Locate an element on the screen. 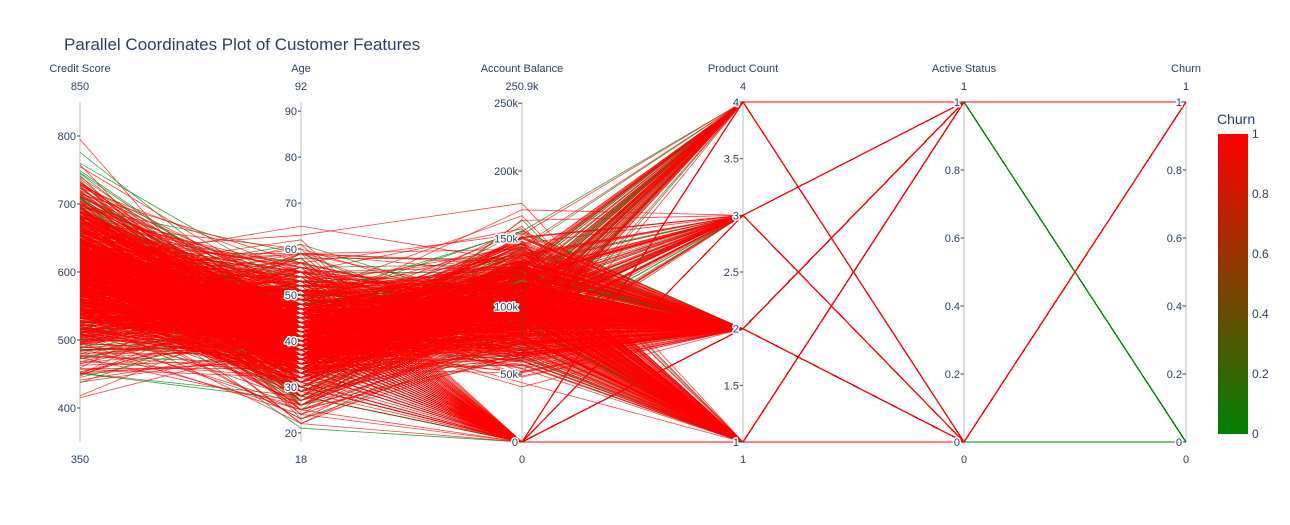  axis-tick-label: 800 is located at coordinates (67, 137).